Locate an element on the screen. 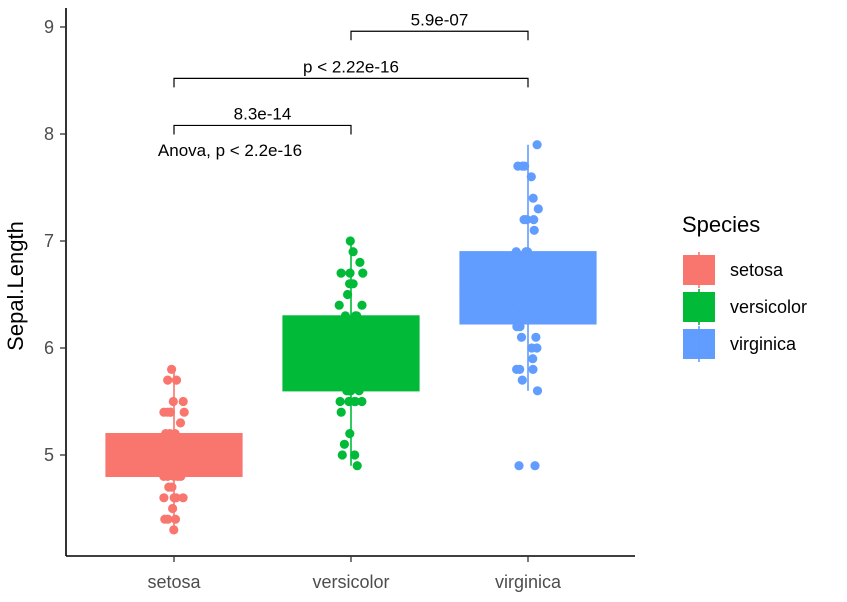 The image size is (847, 602). x-tick-label: setosa is located at coordinates (174, 582).